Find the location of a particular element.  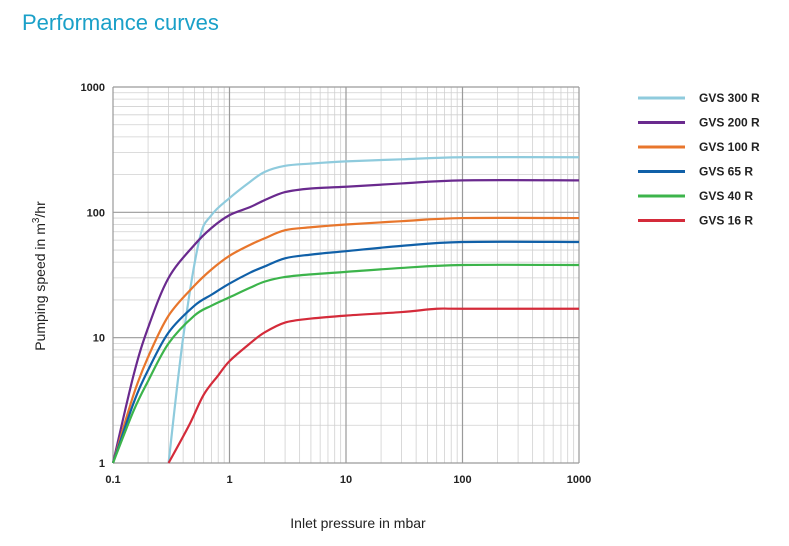

x-tick-label: 100 is located at coordinates (462, 480).